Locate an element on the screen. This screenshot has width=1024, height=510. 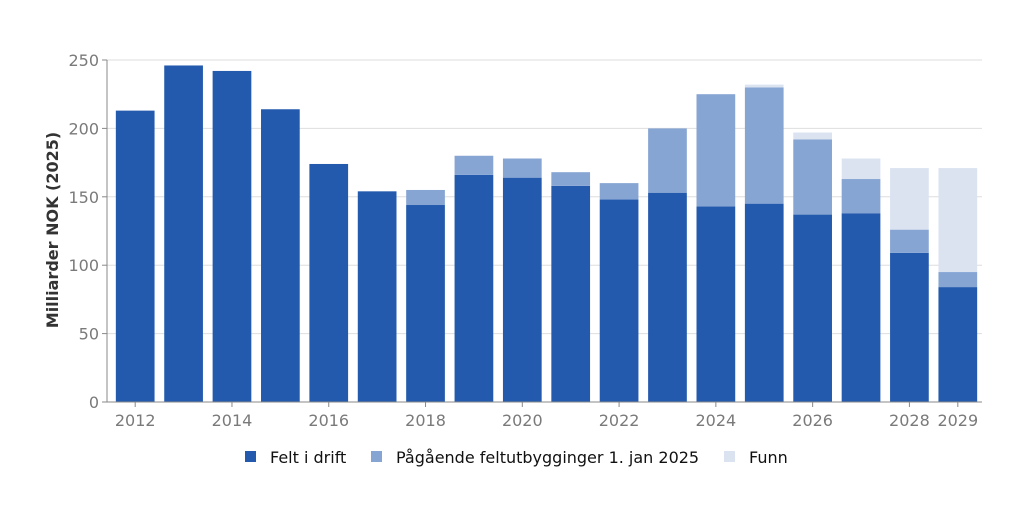
legend-label: Felt i drift is located at coordinates (308, 457).